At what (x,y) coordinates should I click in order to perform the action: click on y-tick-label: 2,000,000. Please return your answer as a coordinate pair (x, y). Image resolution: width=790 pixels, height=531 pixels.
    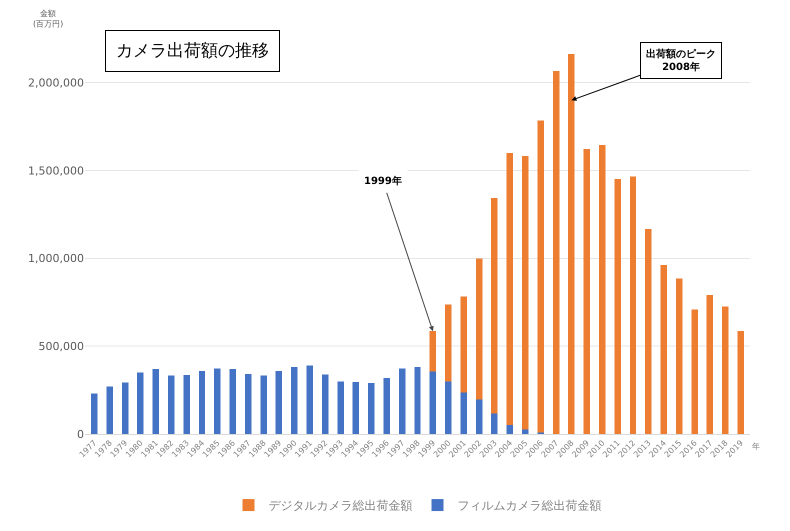
    Looking at the image, I should click on (56, 83).